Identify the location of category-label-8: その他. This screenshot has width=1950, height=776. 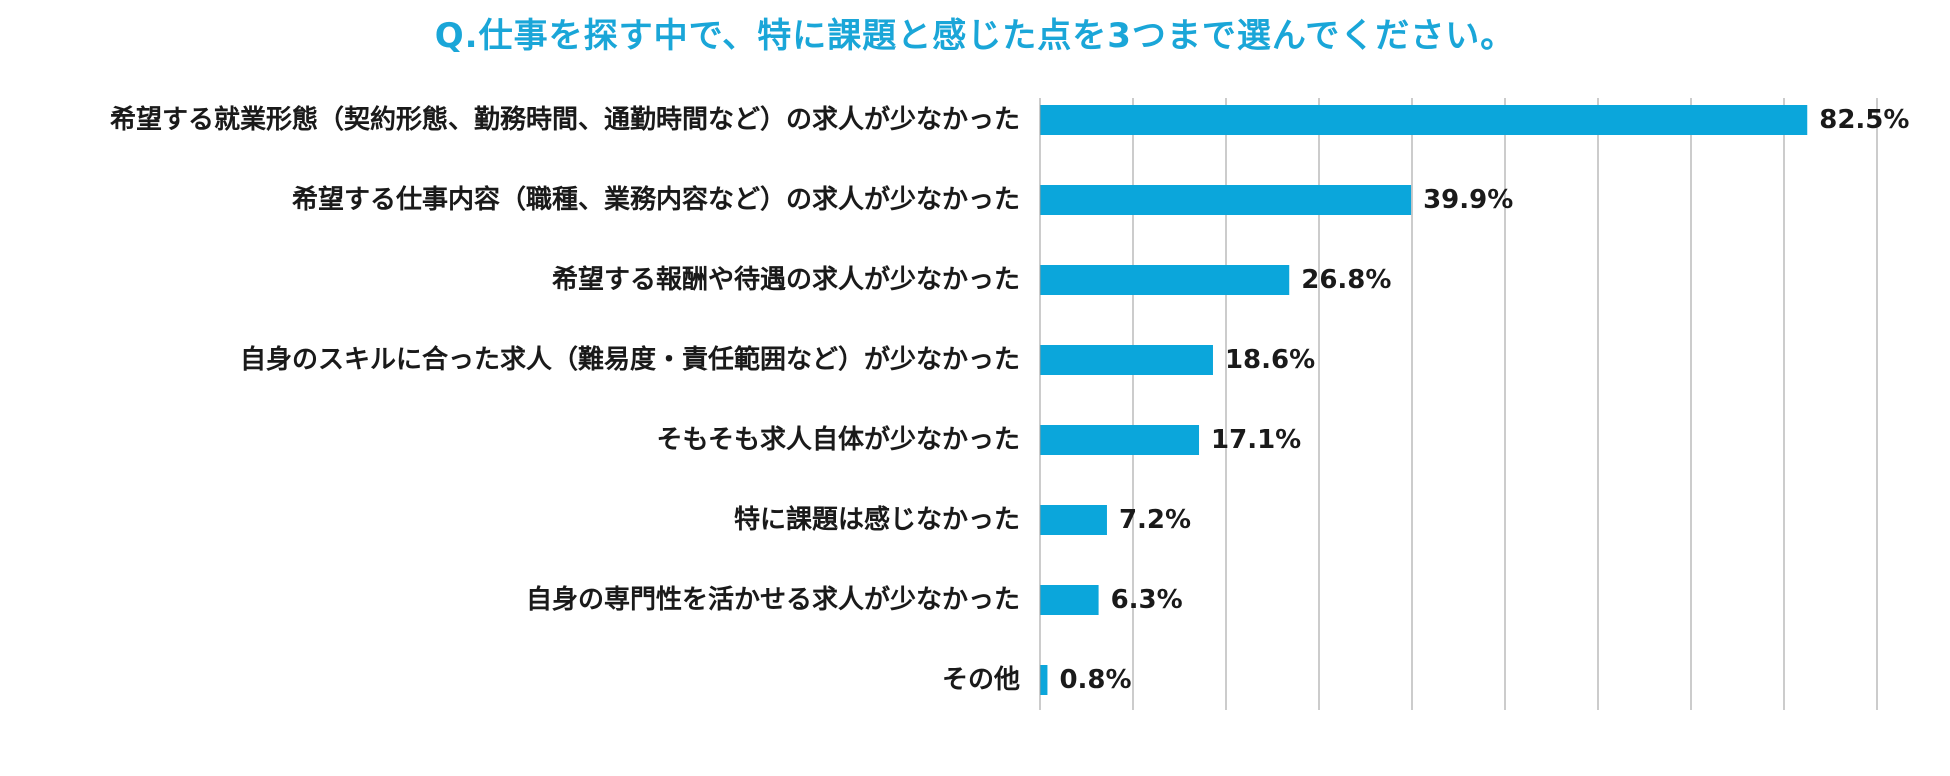
(981, 680).